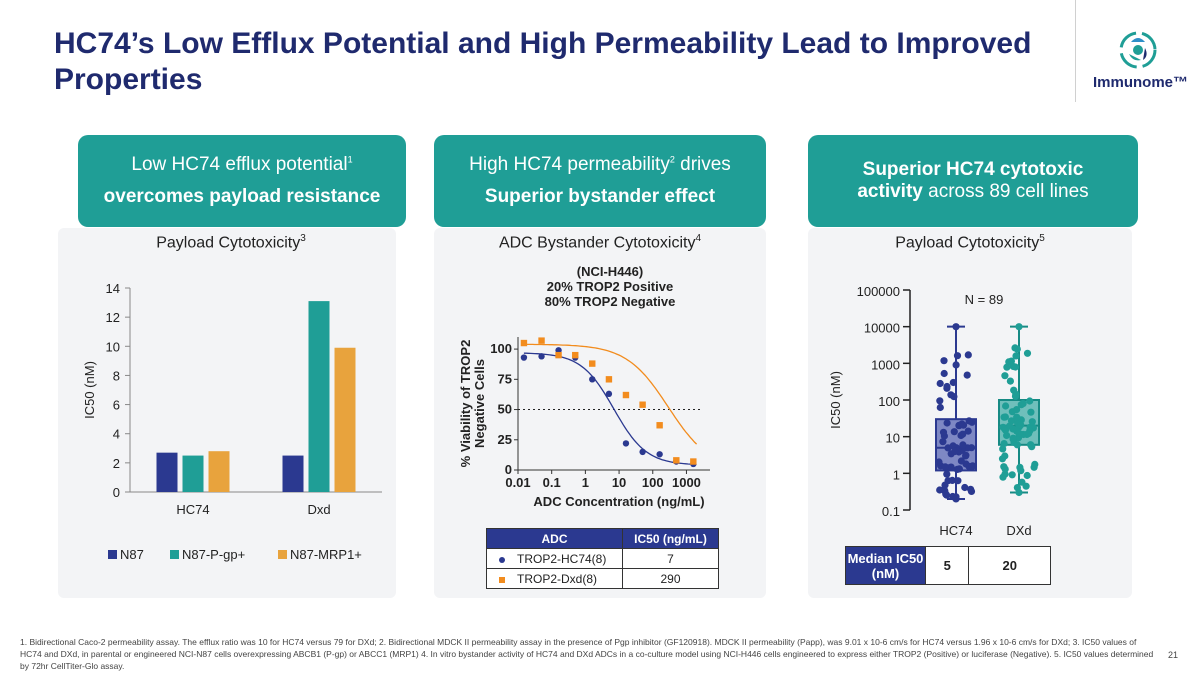 Image resolution: width=1200 pixels, height=675 pixels. What do you see at coordinates (702, 164) in the screenshot?
I see `banner-perm-line1b: drives` at bounding box center [702, 164].